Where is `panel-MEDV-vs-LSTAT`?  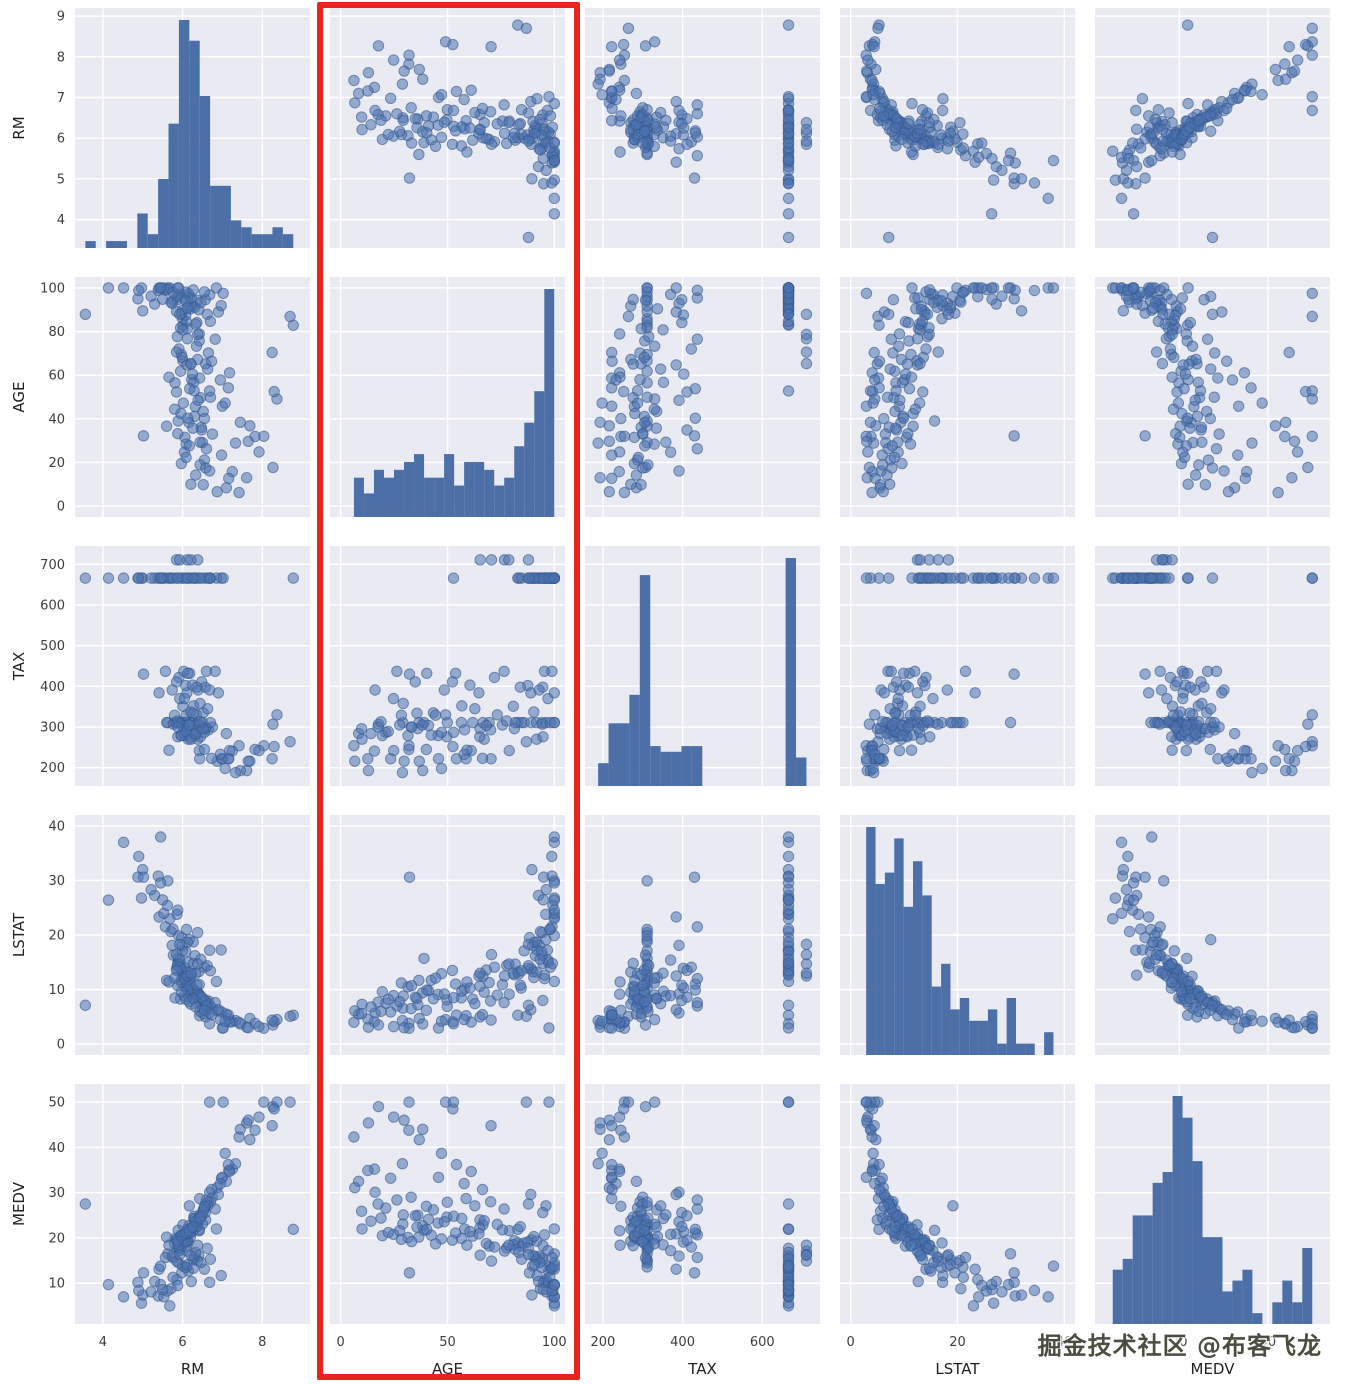
panel-MEDV-vs-LSTAT is located at coordinates (957, 1204).